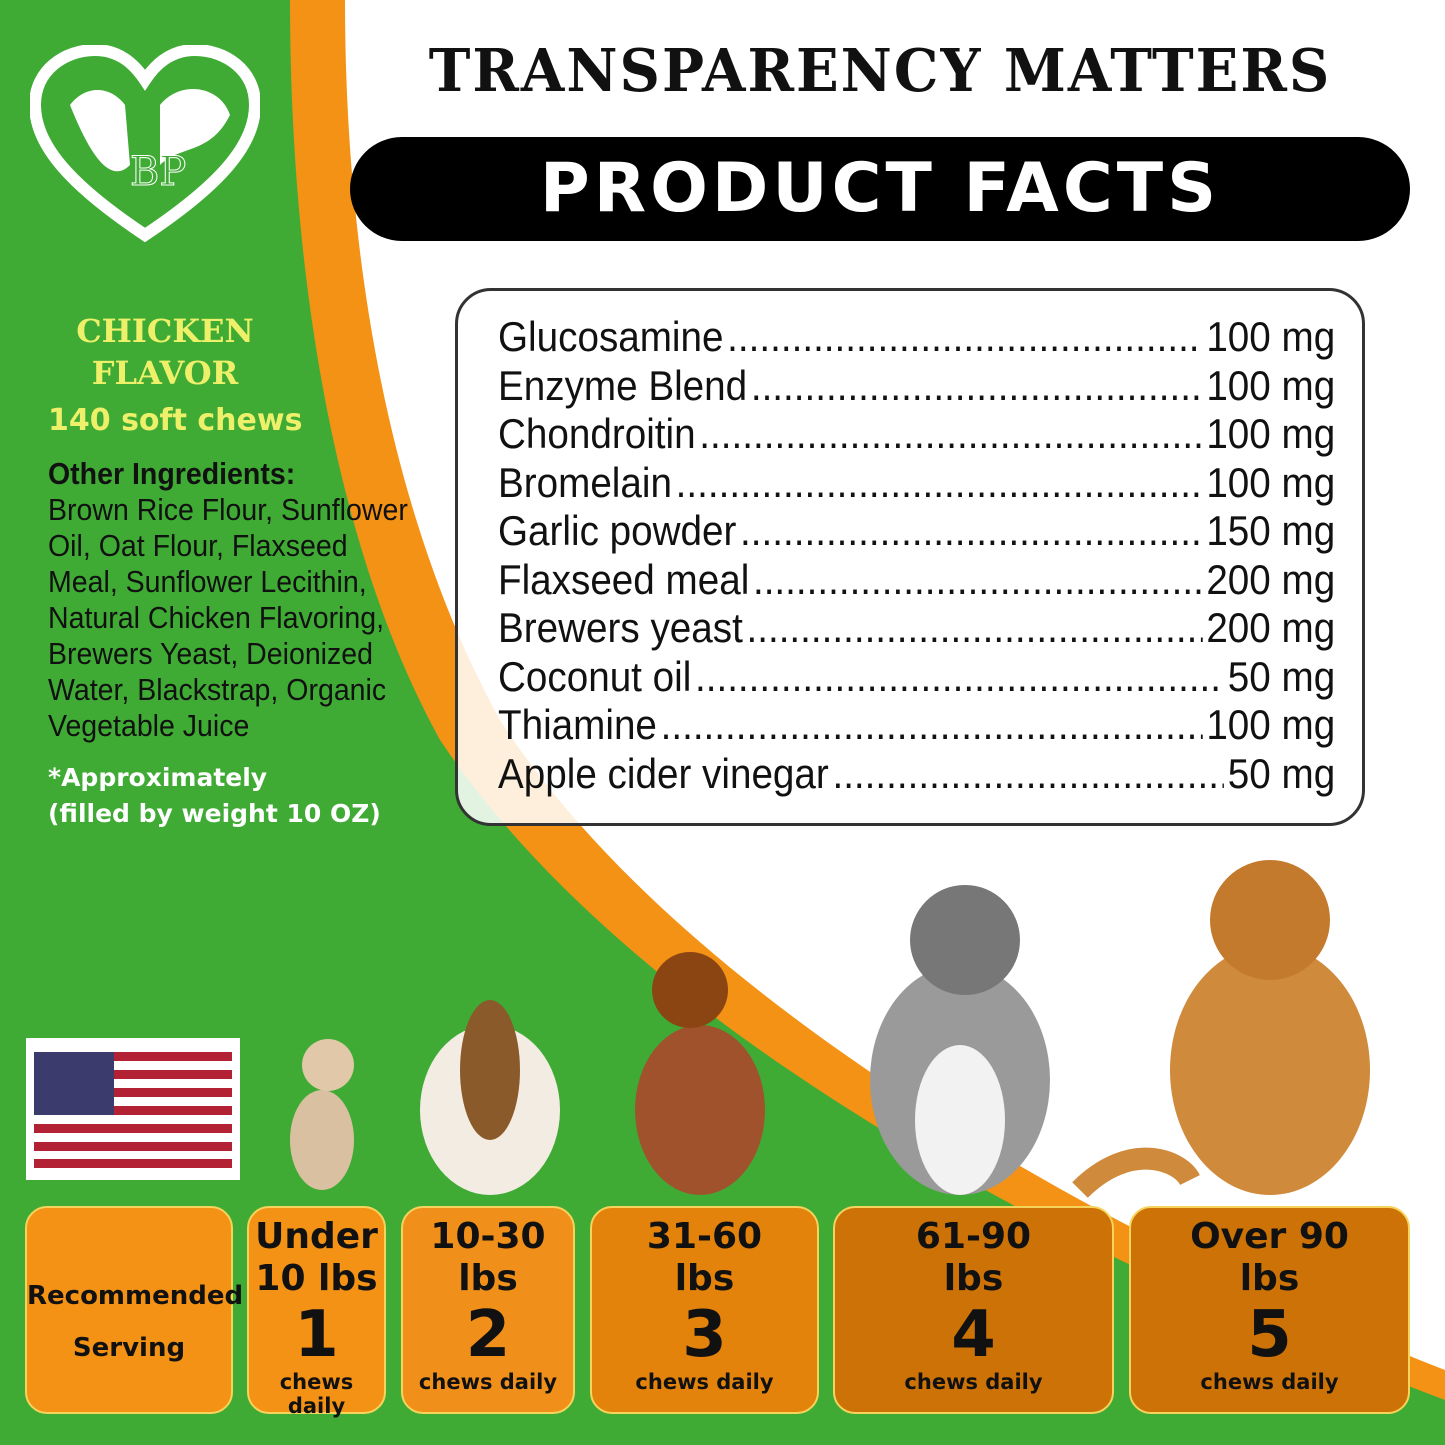 The height and width of the screenshot is (1445, 1445). What do you see at coordinates (1269, 1236) in the screenshot?
I see `tier-weight: Over 90` at bounding box center [1269, 1236].